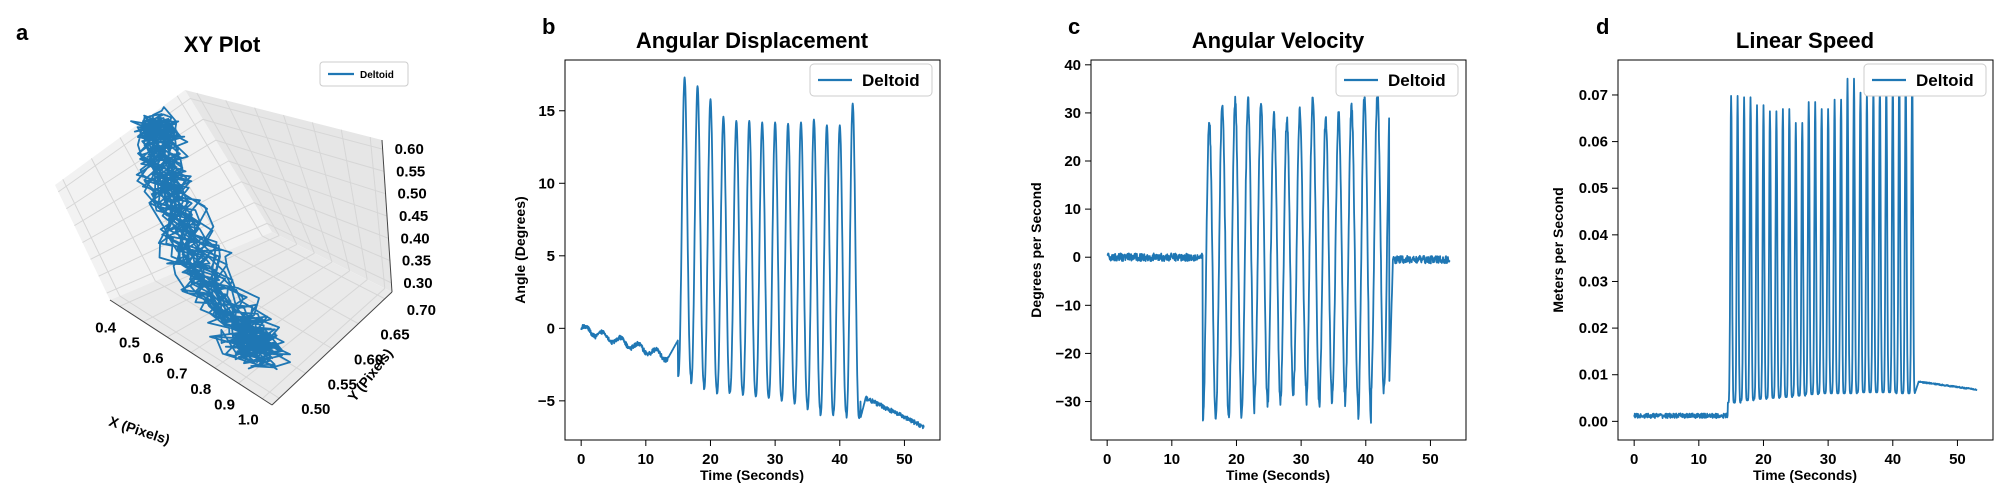 This screenshot has width=2000, height=500. What do you see at coordinates (368, 360) in the screenshot?
I see `y-tick-label: 0.60` at bounding box center [368, 360].